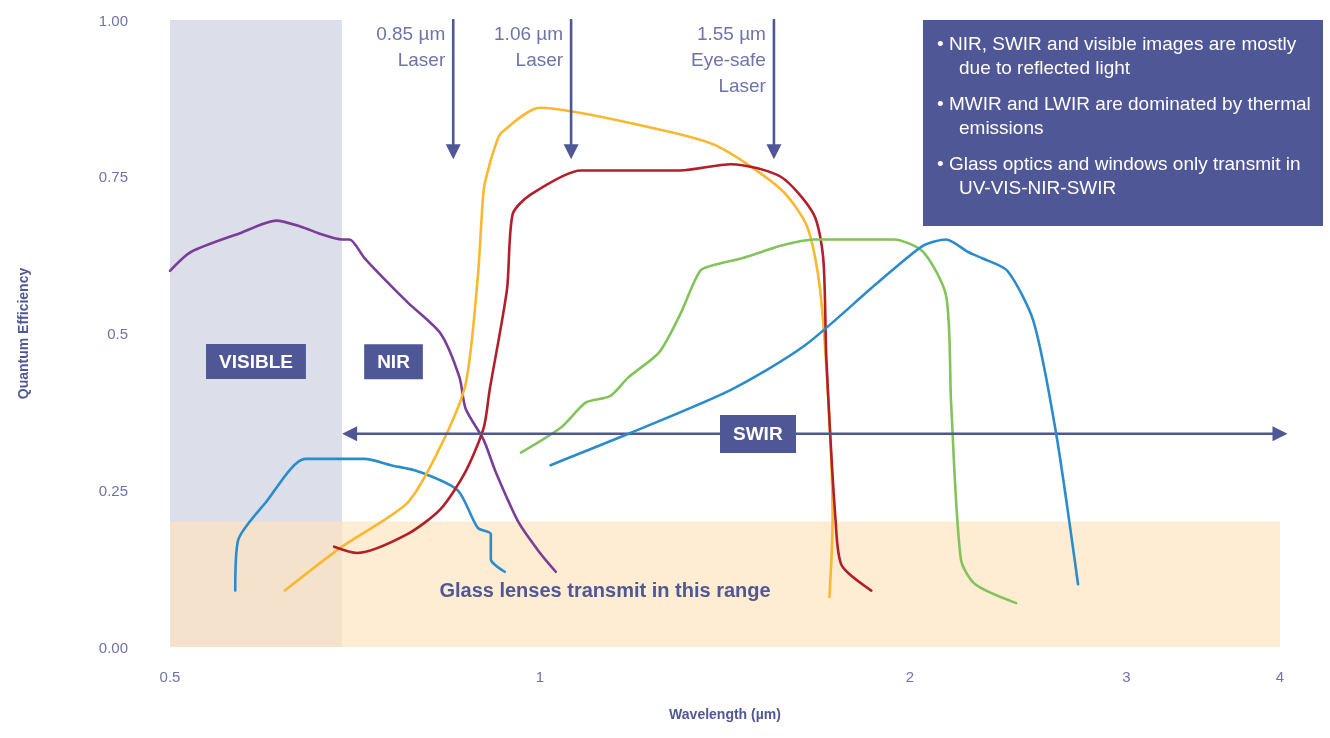 Image resolution: width=1330 pixels, height=738 pixels. Describe the element at coordinates (540, 676) in the screenshot. I see `x-tick-label: 1` at that location.